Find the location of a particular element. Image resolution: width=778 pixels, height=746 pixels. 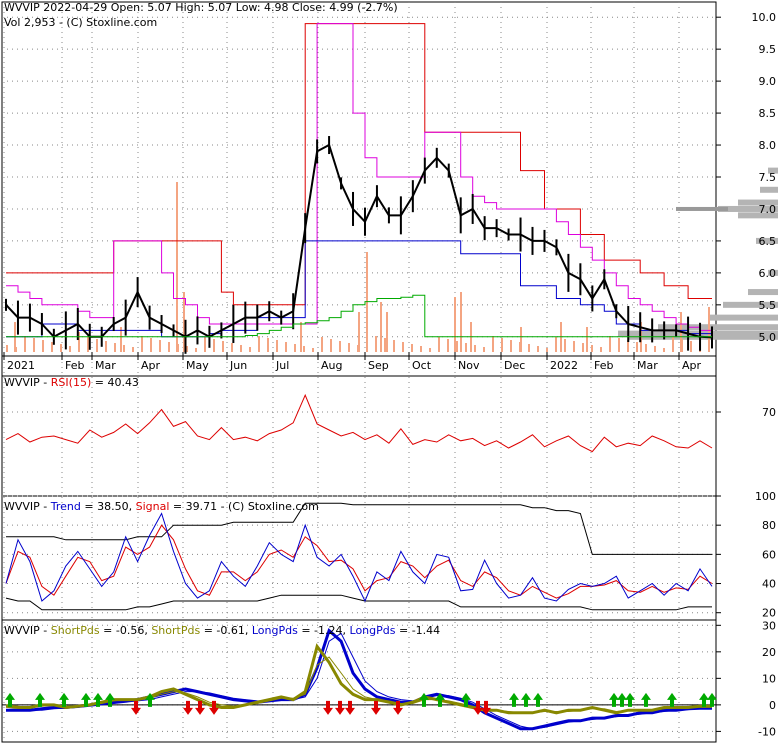

lower-envelope-line is located at coordinates (358, 602).